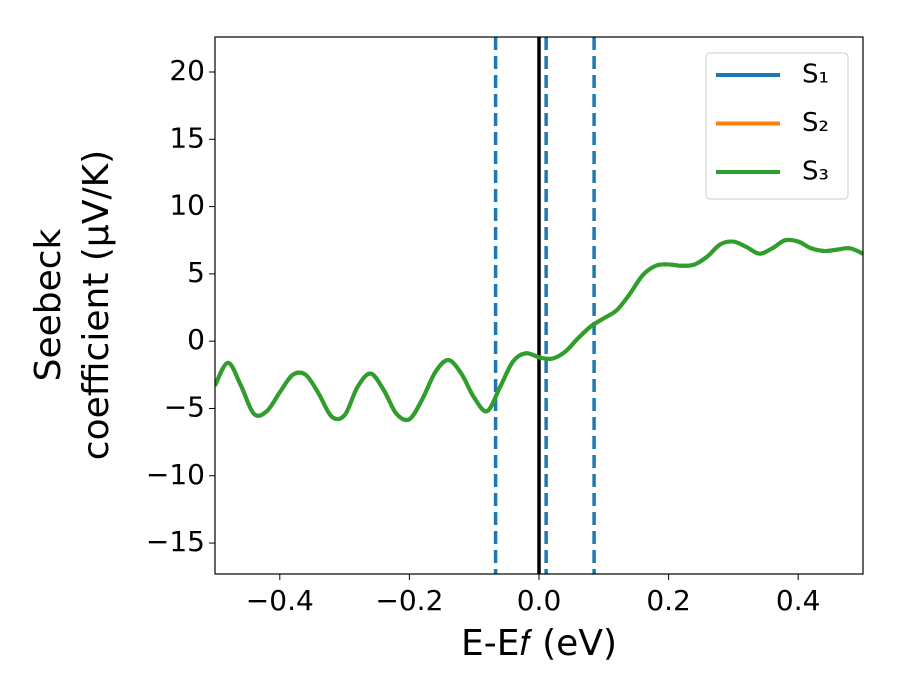  I want to click on x-axis-label: E-E𝑓 (eV), so click(539, 643).